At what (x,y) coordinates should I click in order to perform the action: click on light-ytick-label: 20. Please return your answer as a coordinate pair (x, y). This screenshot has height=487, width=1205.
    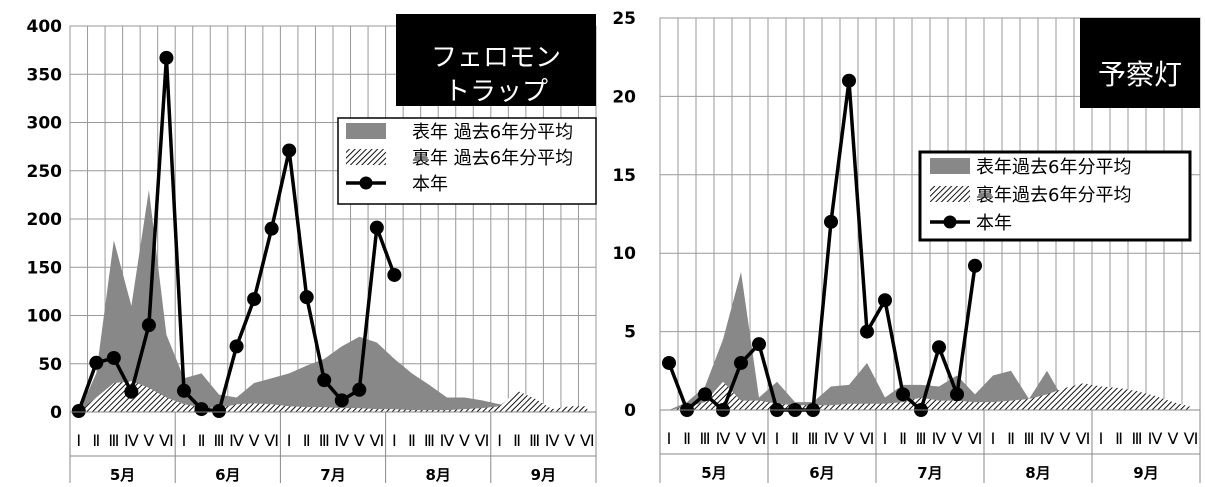
    Looking at the image, I should click on (624, 97).